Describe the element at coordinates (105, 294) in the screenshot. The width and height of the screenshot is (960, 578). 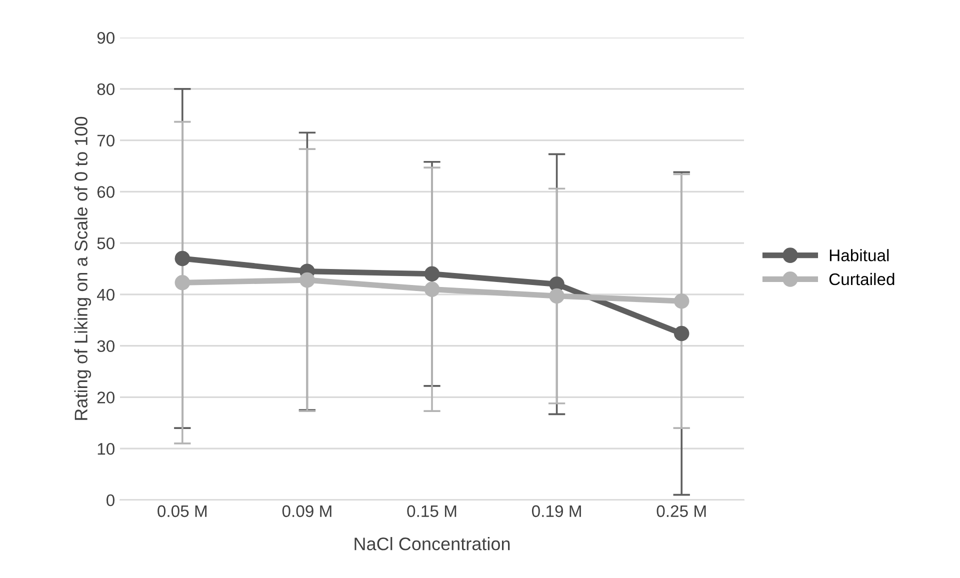
I see `y-tick-label: 40` at that location.